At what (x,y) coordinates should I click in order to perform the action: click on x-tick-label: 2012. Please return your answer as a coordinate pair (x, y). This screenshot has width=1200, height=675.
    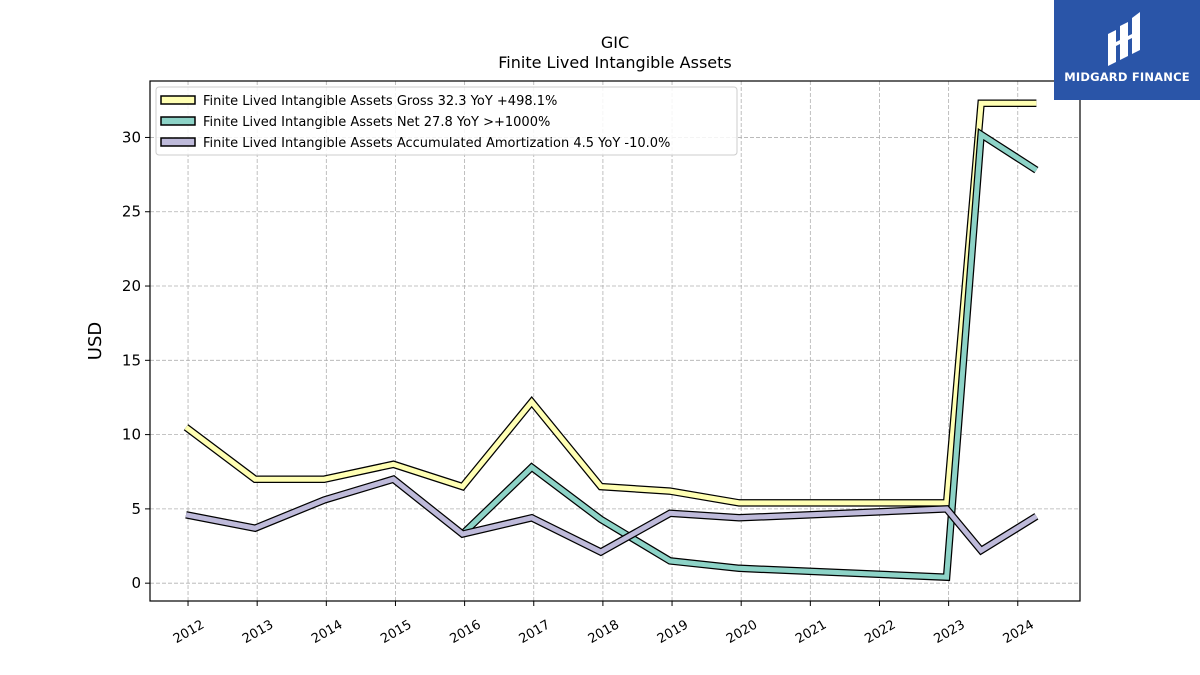
    Looking at the image, I should click on (189, 632).